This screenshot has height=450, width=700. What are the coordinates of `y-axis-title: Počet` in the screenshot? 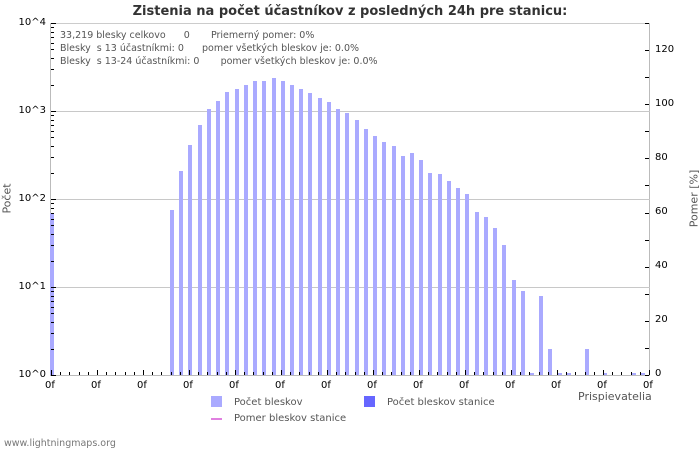 It's located at (7, 198).